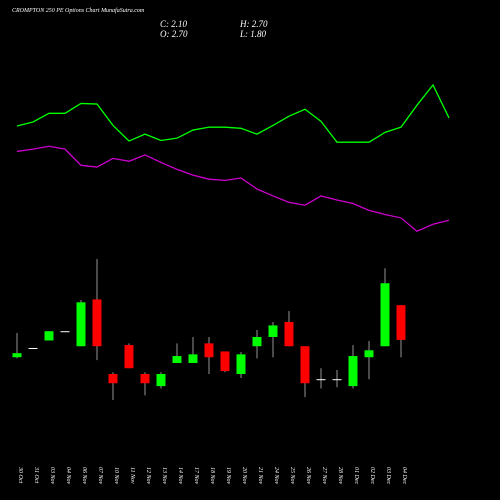 The width and height of the screenshot is (500, 500). I want to click on x-tick-label: 26 Nov, so click(308, 476).